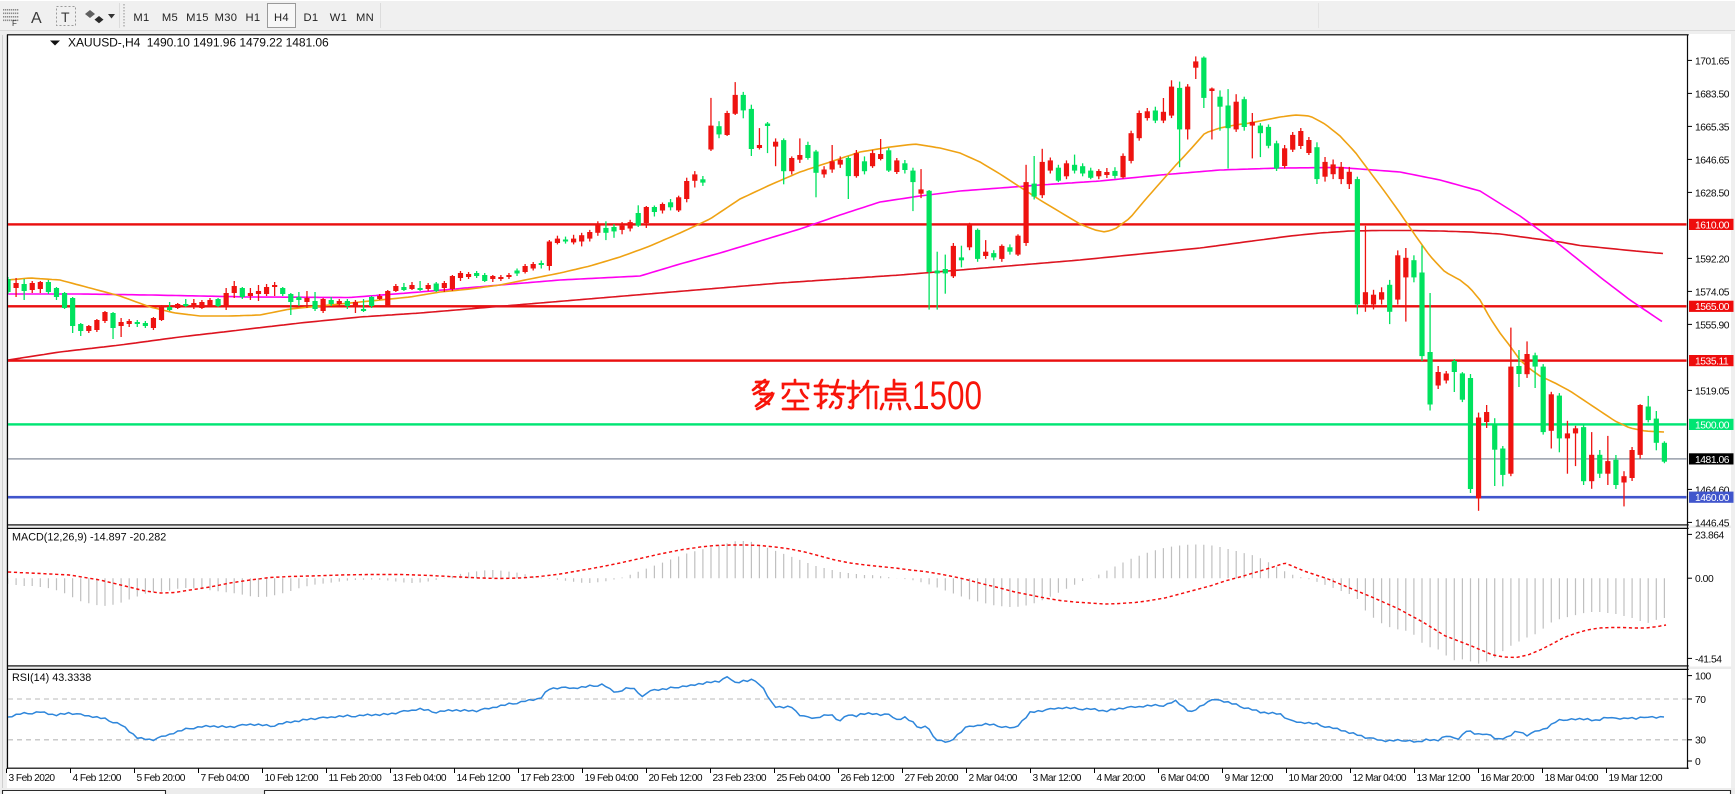 This screenshot has width=1735, height=794. I want to click on svg-text: 1535.11, so click(1712, 362).